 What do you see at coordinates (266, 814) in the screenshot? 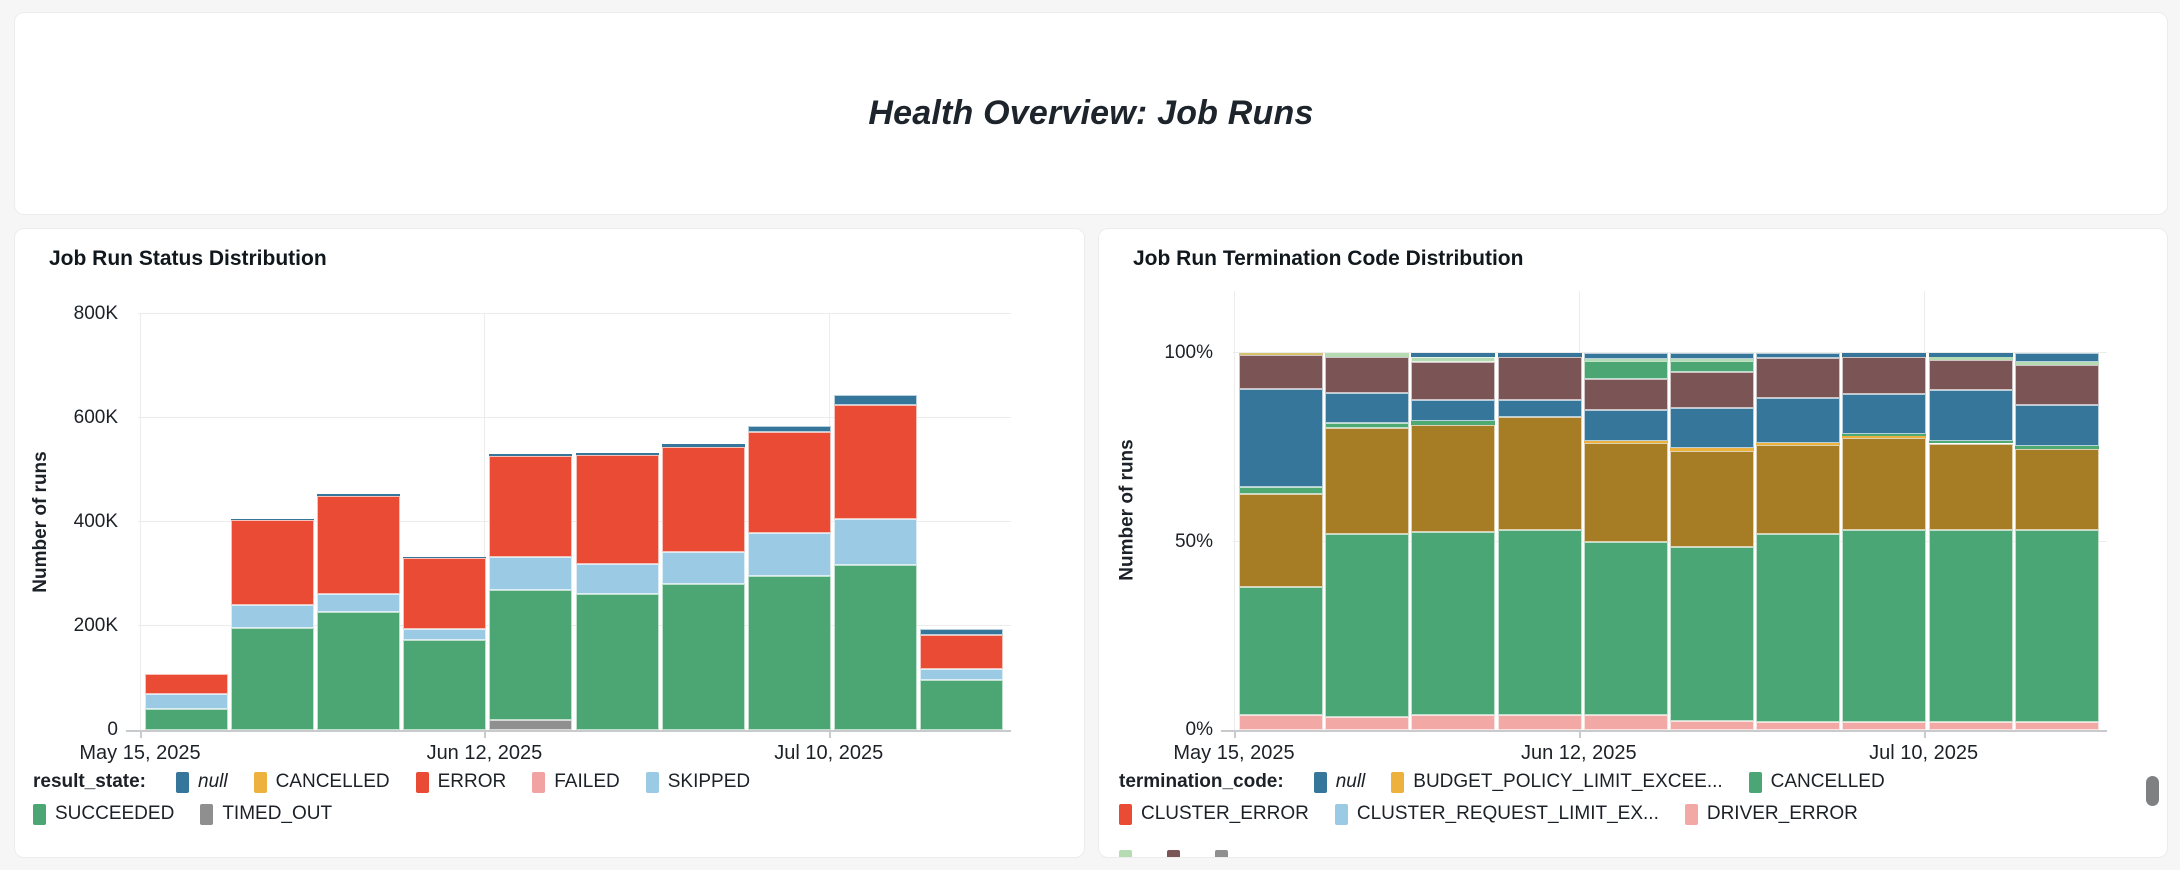
I see `legend-item: TIMED_OUT` at bounding box center [266, 814].